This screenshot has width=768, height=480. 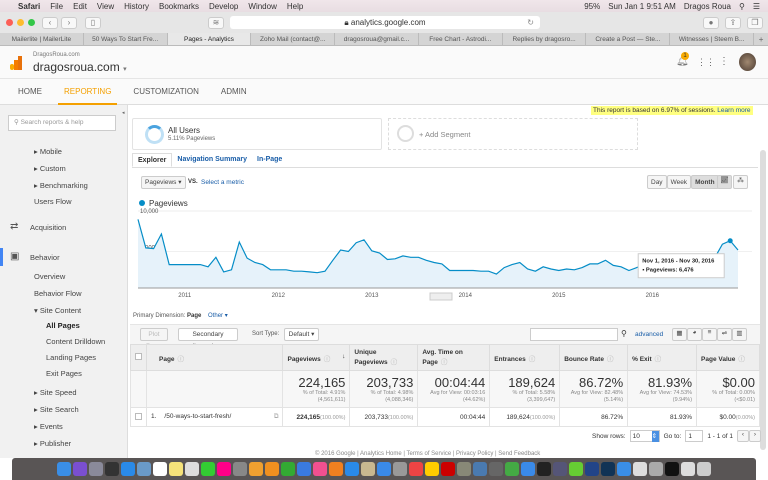 What do you see at coordinates (257, 134) in the screenshot?
I see `segment-all-users: All Users 5.11% Pageviews` at bounding box center [257, 134].